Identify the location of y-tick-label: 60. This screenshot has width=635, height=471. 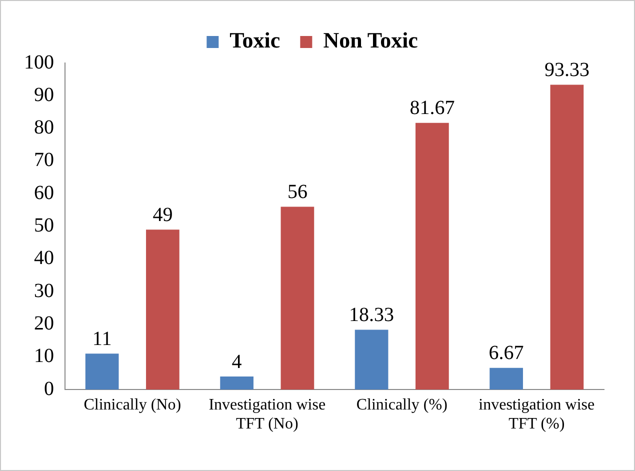
(44, 193).